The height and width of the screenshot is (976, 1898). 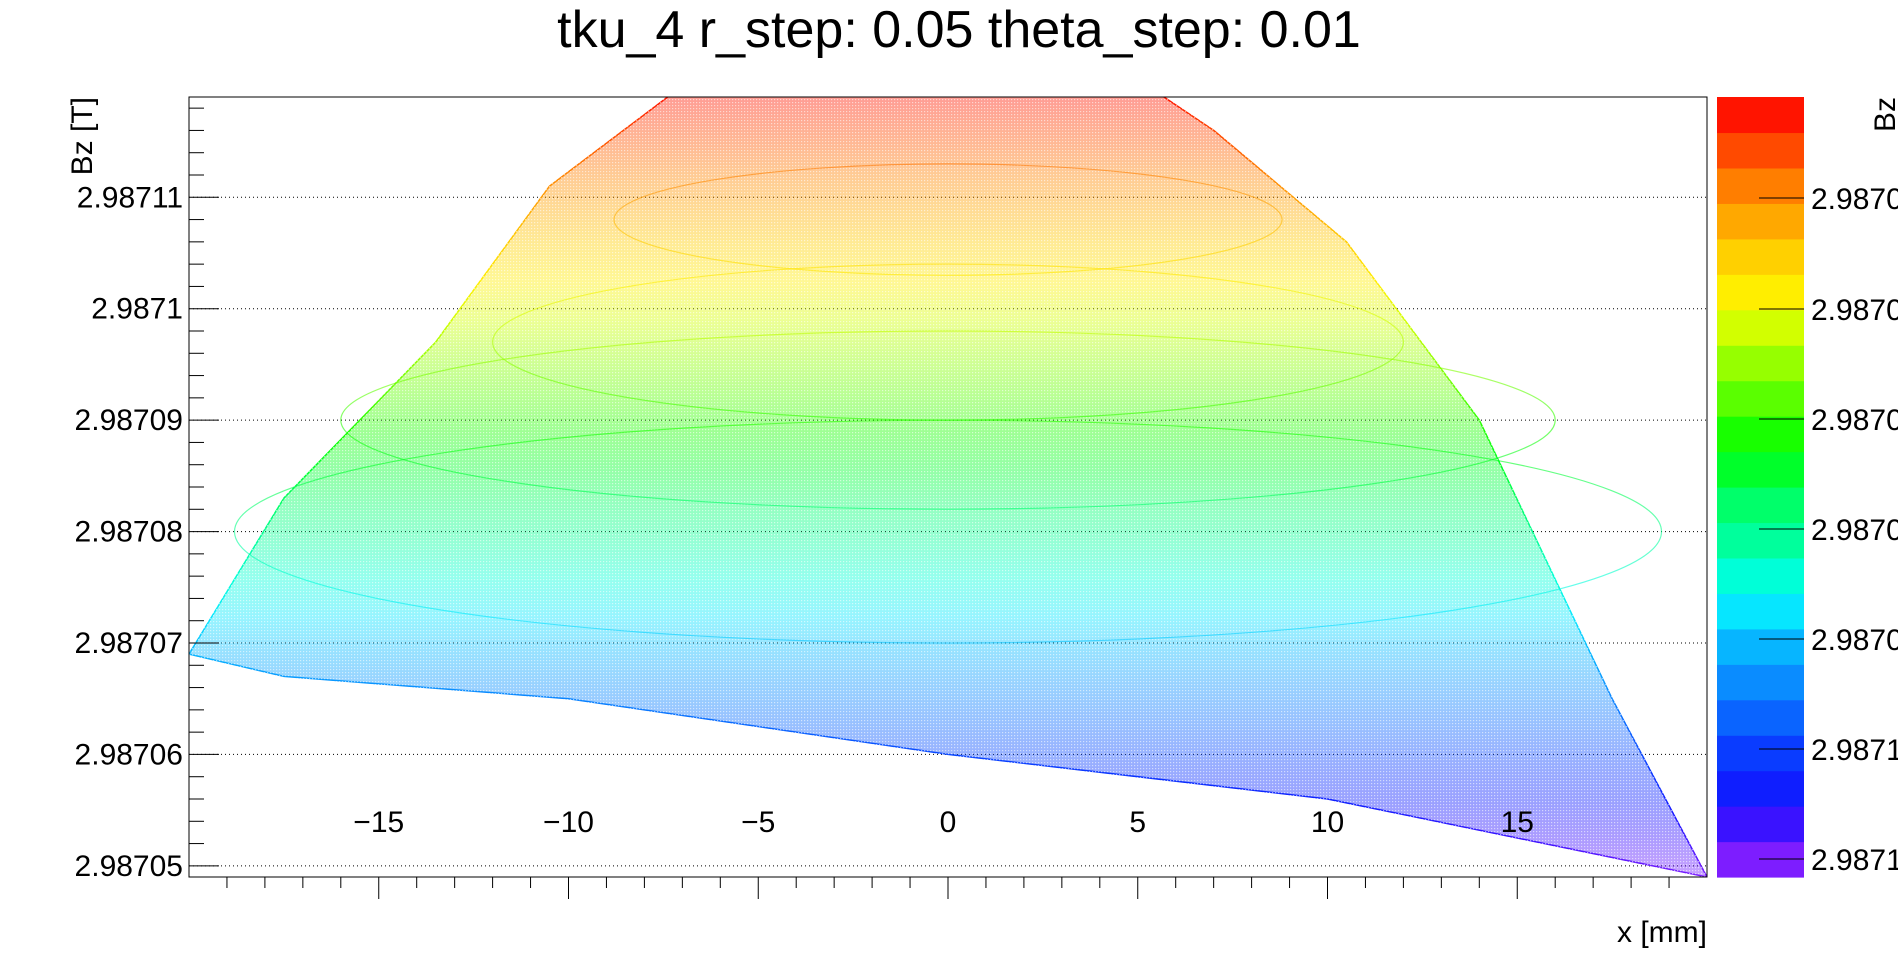 I want to click on x-tick-label: −10, so click(x=568, y=822).